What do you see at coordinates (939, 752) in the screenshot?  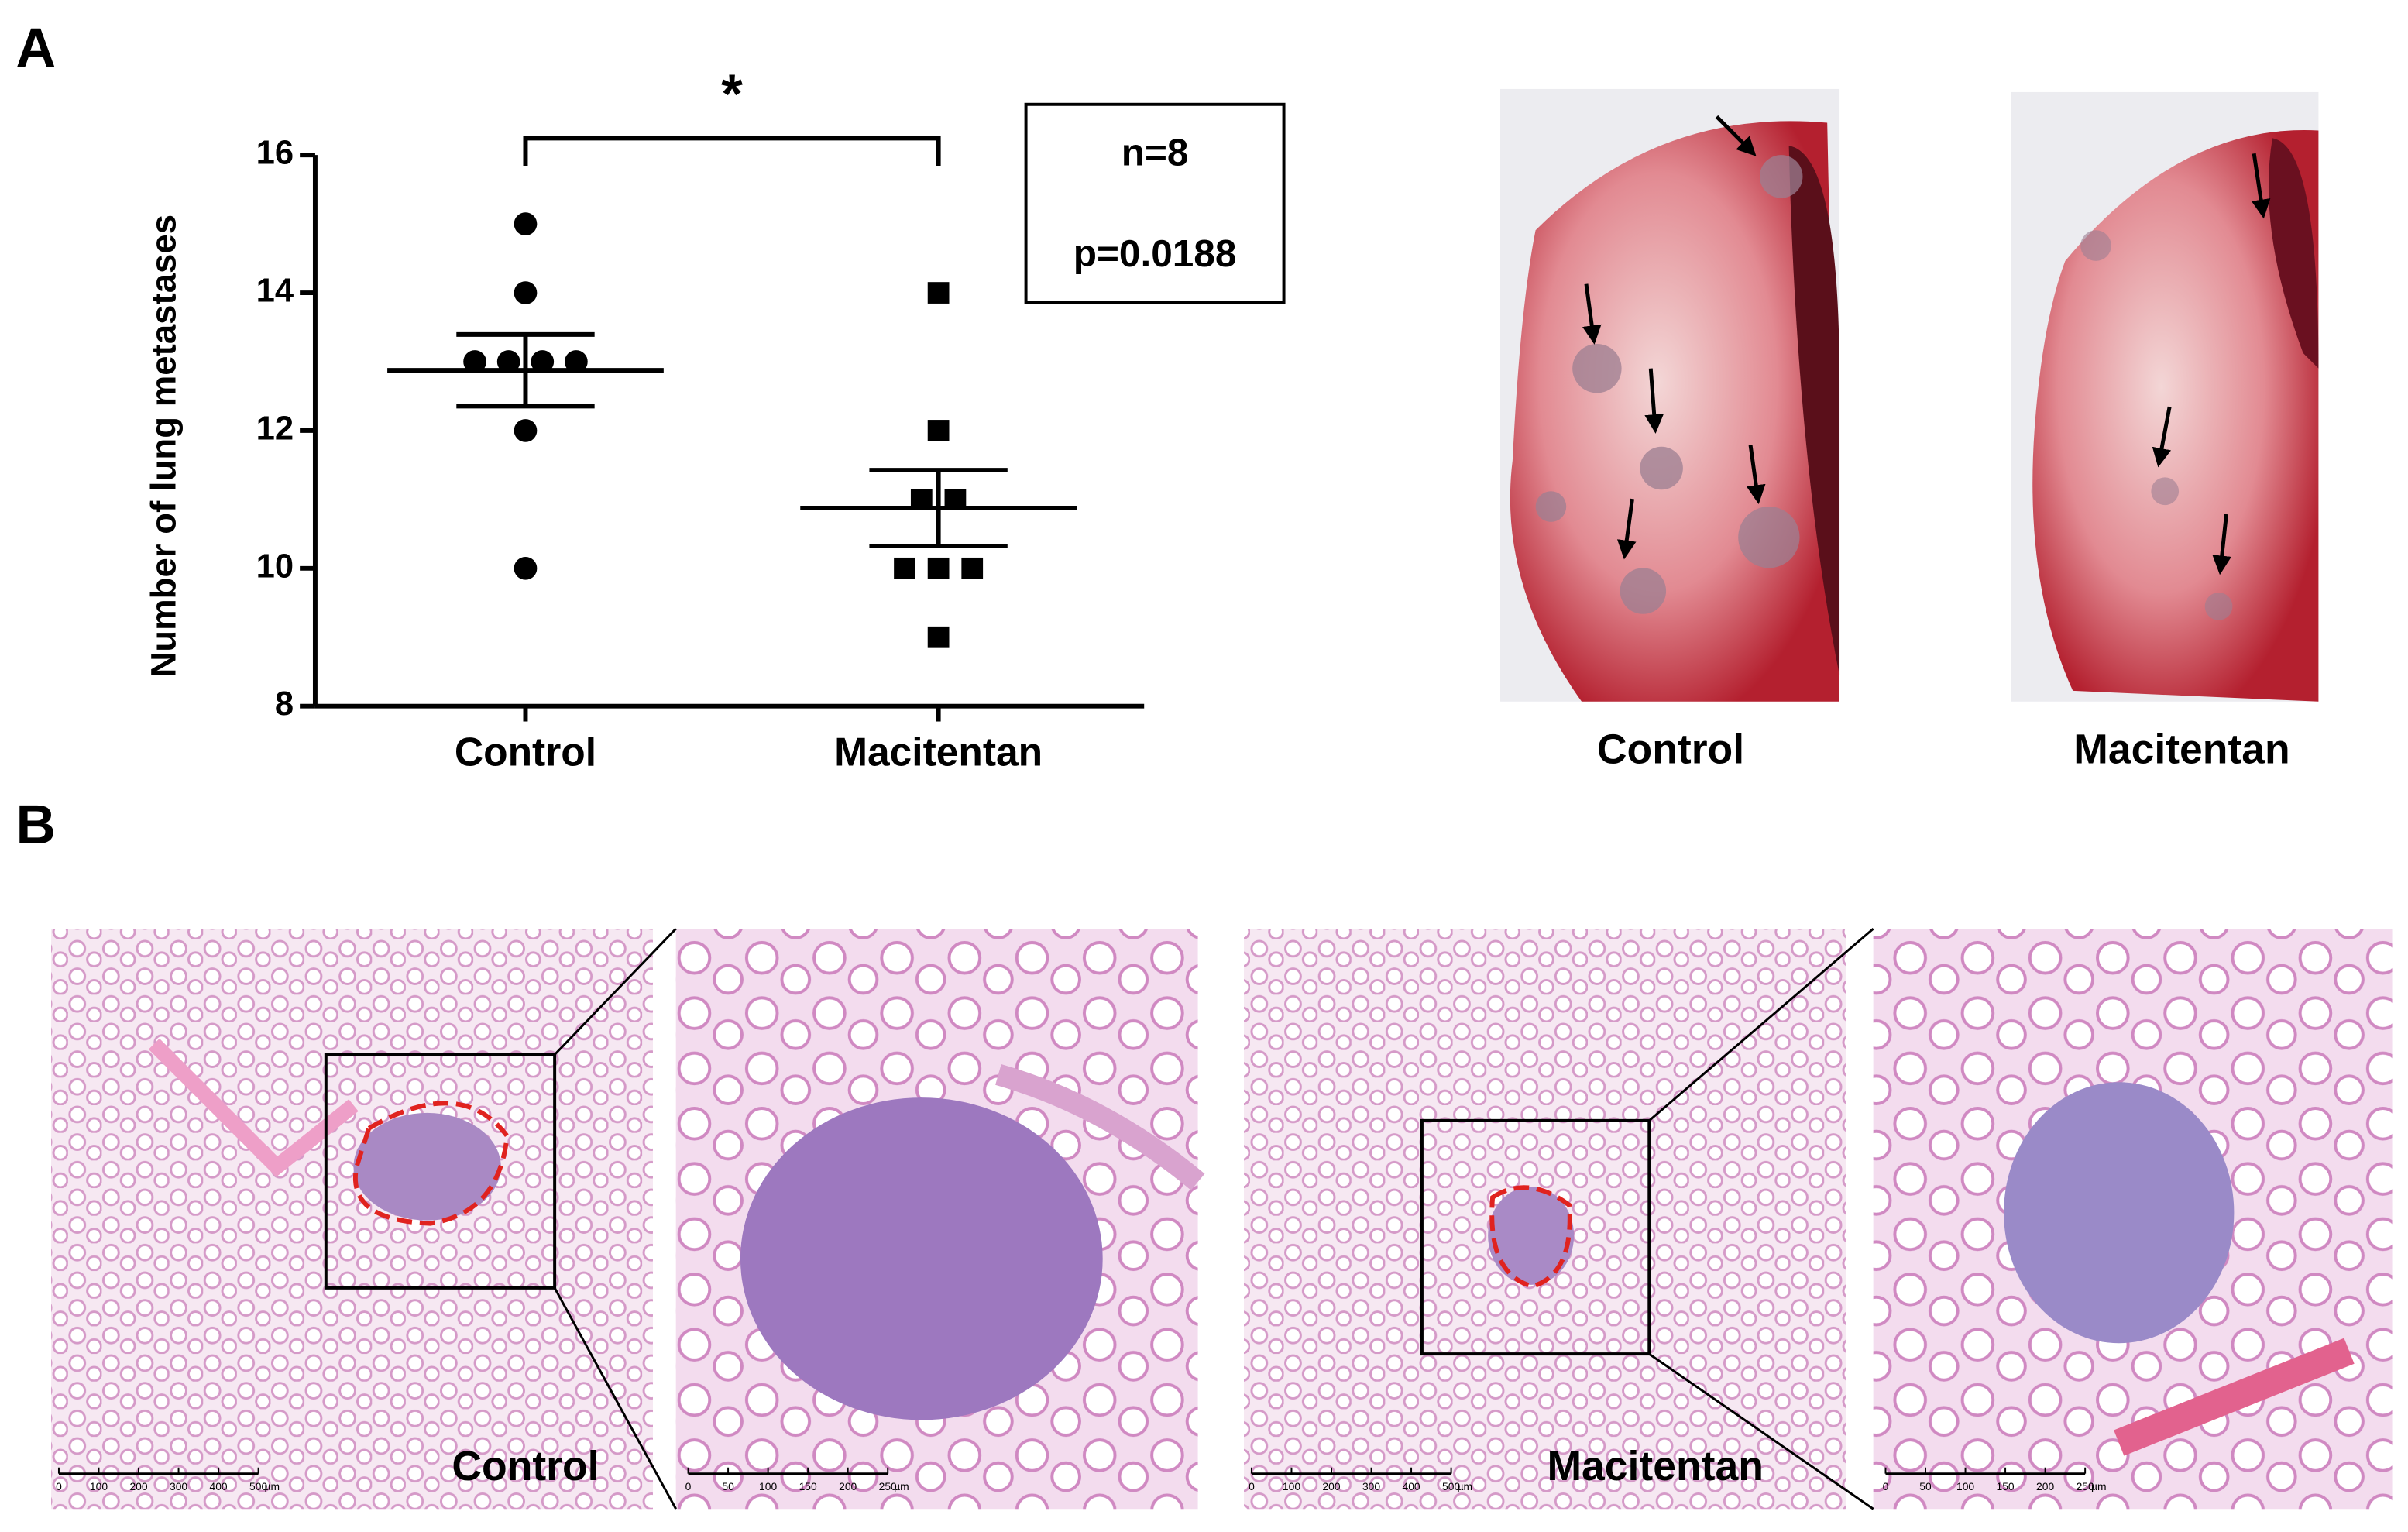 I see `x-tick-label: Macitentan` at bounding box center [939, 752].